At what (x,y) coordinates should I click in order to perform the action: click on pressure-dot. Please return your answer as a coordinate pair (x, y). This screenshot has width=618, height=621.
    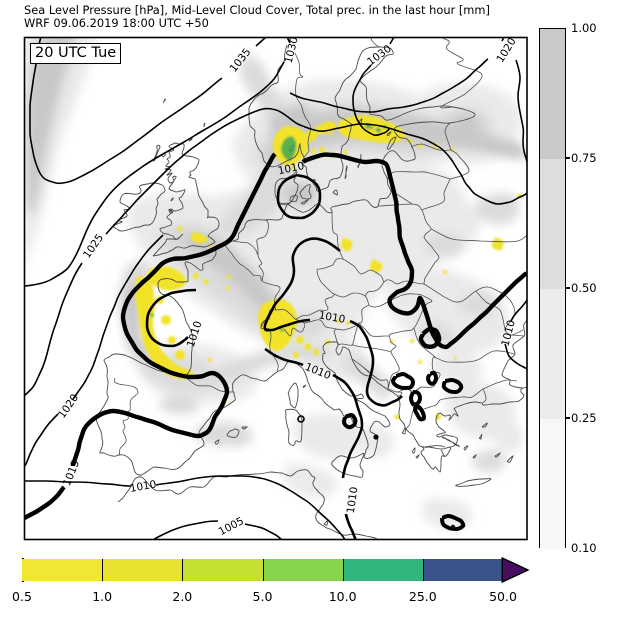
    Looking at the image, I should click on (376, 437).